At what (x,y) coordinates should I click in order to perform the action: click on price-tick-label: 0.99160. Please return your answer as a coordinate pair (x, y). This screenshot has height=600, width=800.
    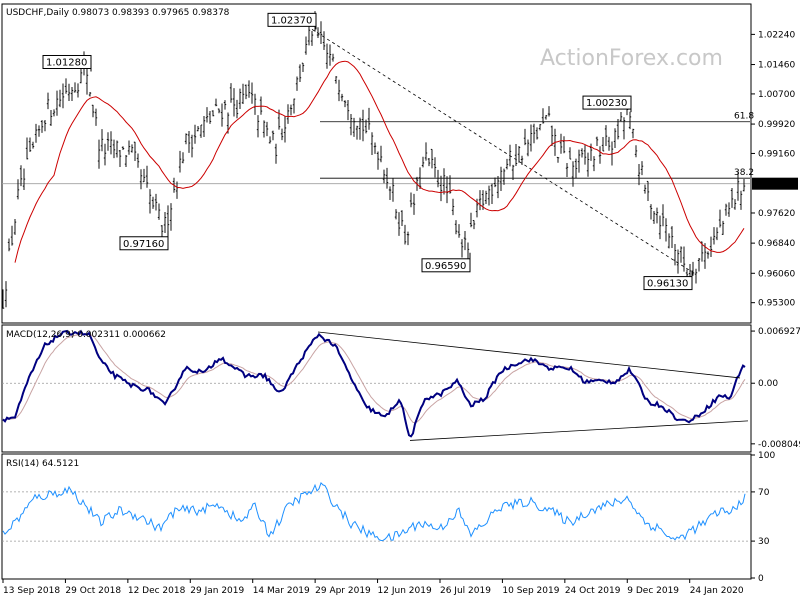
    Looking at the image, I should click on (776, 154).